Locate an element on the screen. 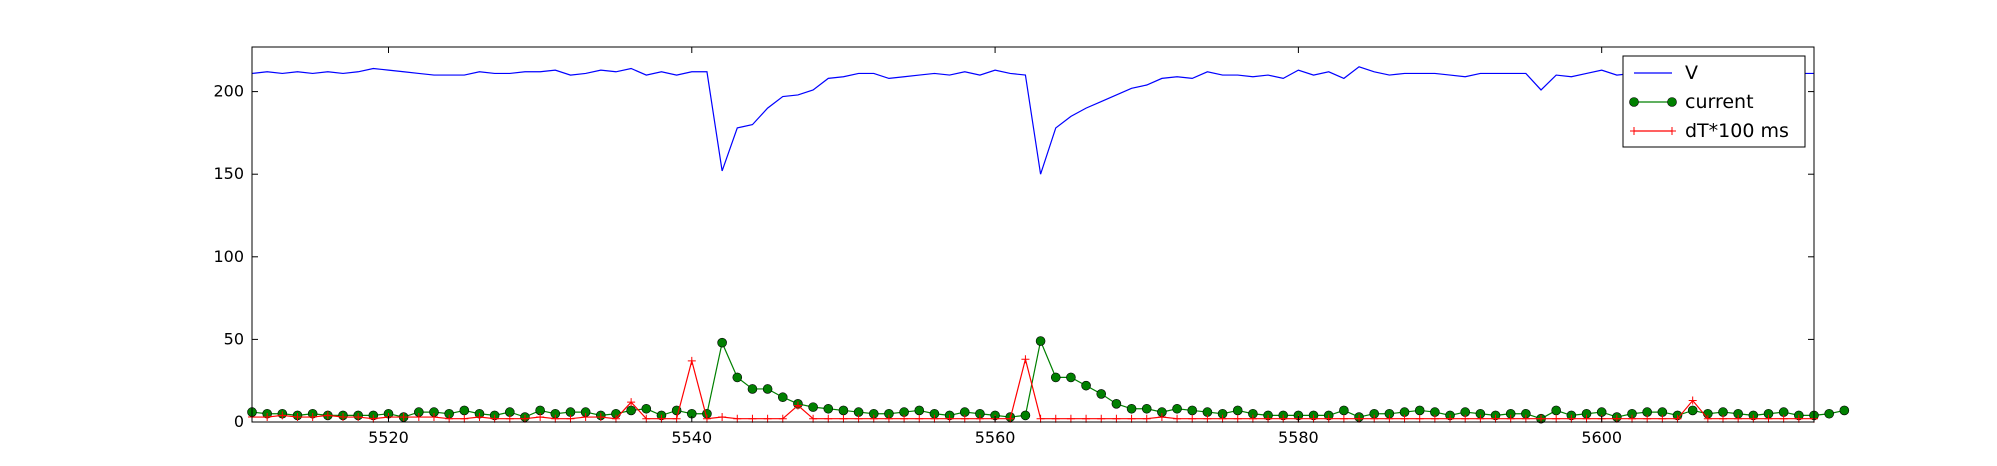 The height and width of the screenshot is (466, 1997). legend-label: current is located at coordinates (1719, 102).